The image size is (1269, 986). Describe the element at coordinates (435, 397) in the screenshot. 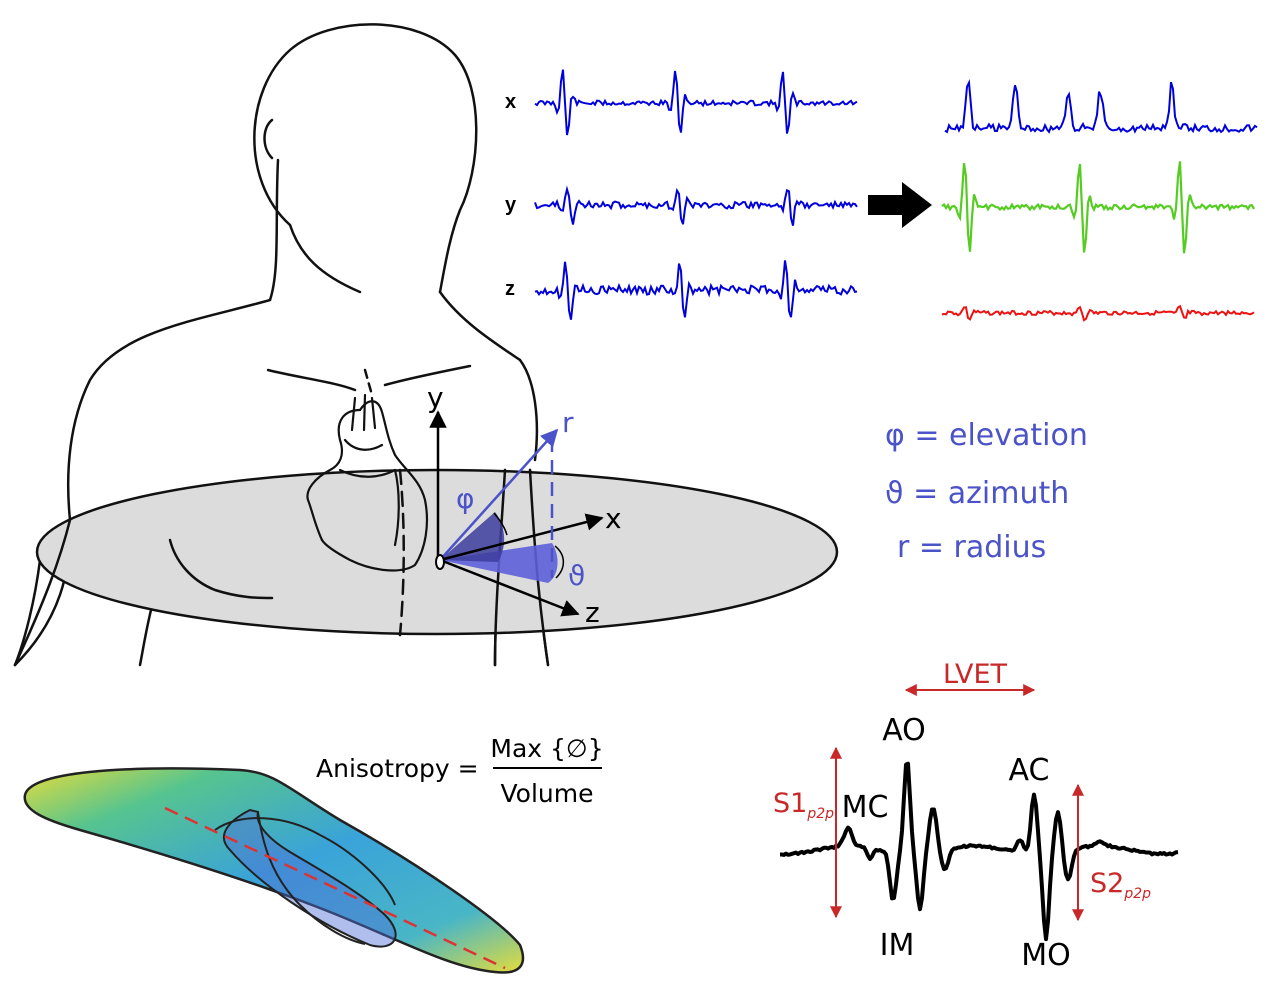

I see `axis-label-y: y` at that location.